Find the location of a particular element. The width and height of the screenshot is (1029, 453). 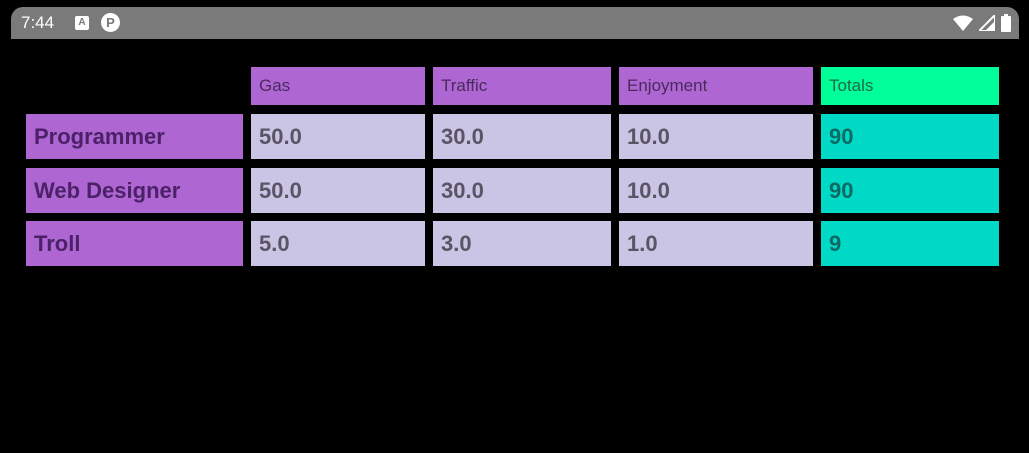

status-bar: 7:44 A P is located at coordinates (515, 23).